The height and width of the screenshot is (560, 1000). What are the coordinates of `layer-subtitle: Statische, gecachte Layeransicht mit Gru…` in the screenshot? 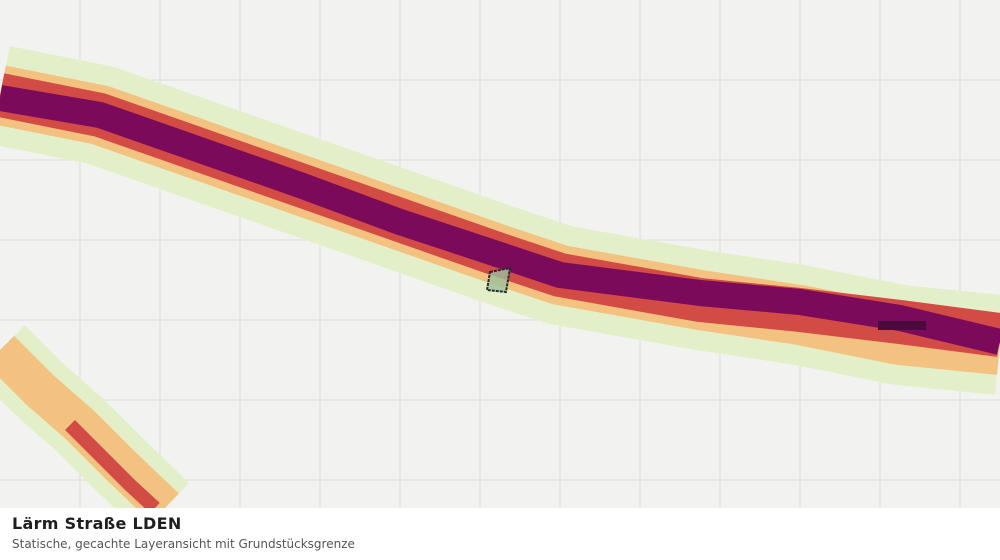 It's located at (183, 544).